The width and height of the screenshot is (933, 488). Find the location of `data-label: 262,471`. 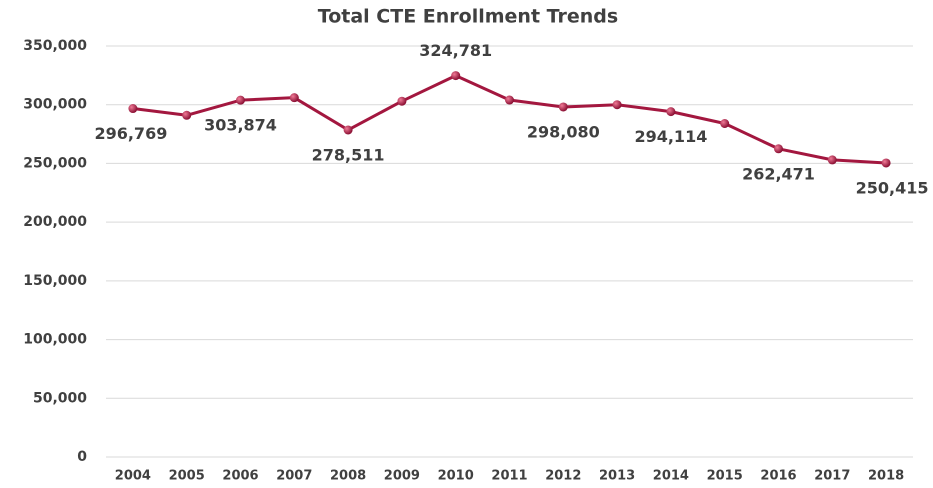

data-label: 262,471 is located at coordinates (778, 173).